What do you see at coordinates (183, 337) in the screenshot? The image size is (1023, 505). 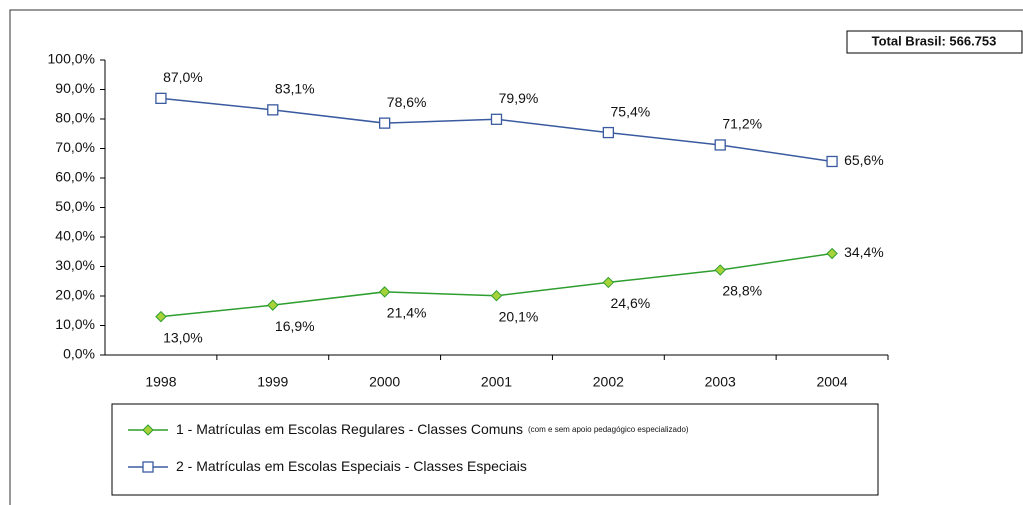 I see `data-label: 13,0%` at bounding box center [183, 337].